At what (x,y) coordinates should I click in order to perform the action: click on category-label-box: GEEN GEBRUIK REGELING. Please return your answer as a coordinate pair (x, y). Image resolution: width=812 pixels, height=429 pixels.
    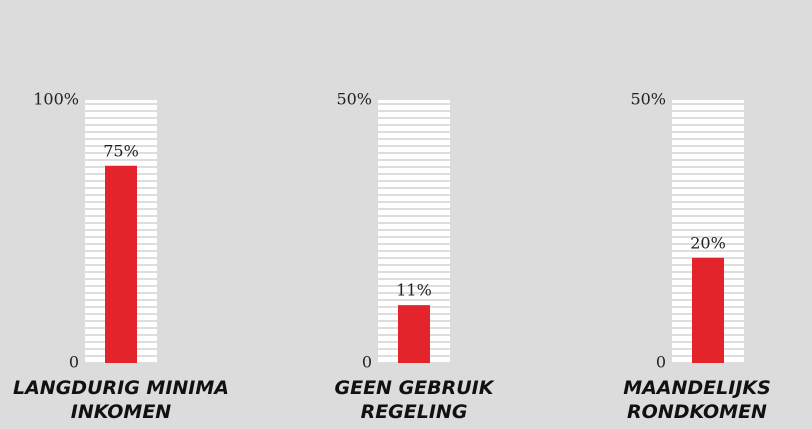
    Looking at the image, I should click on (414, 400).